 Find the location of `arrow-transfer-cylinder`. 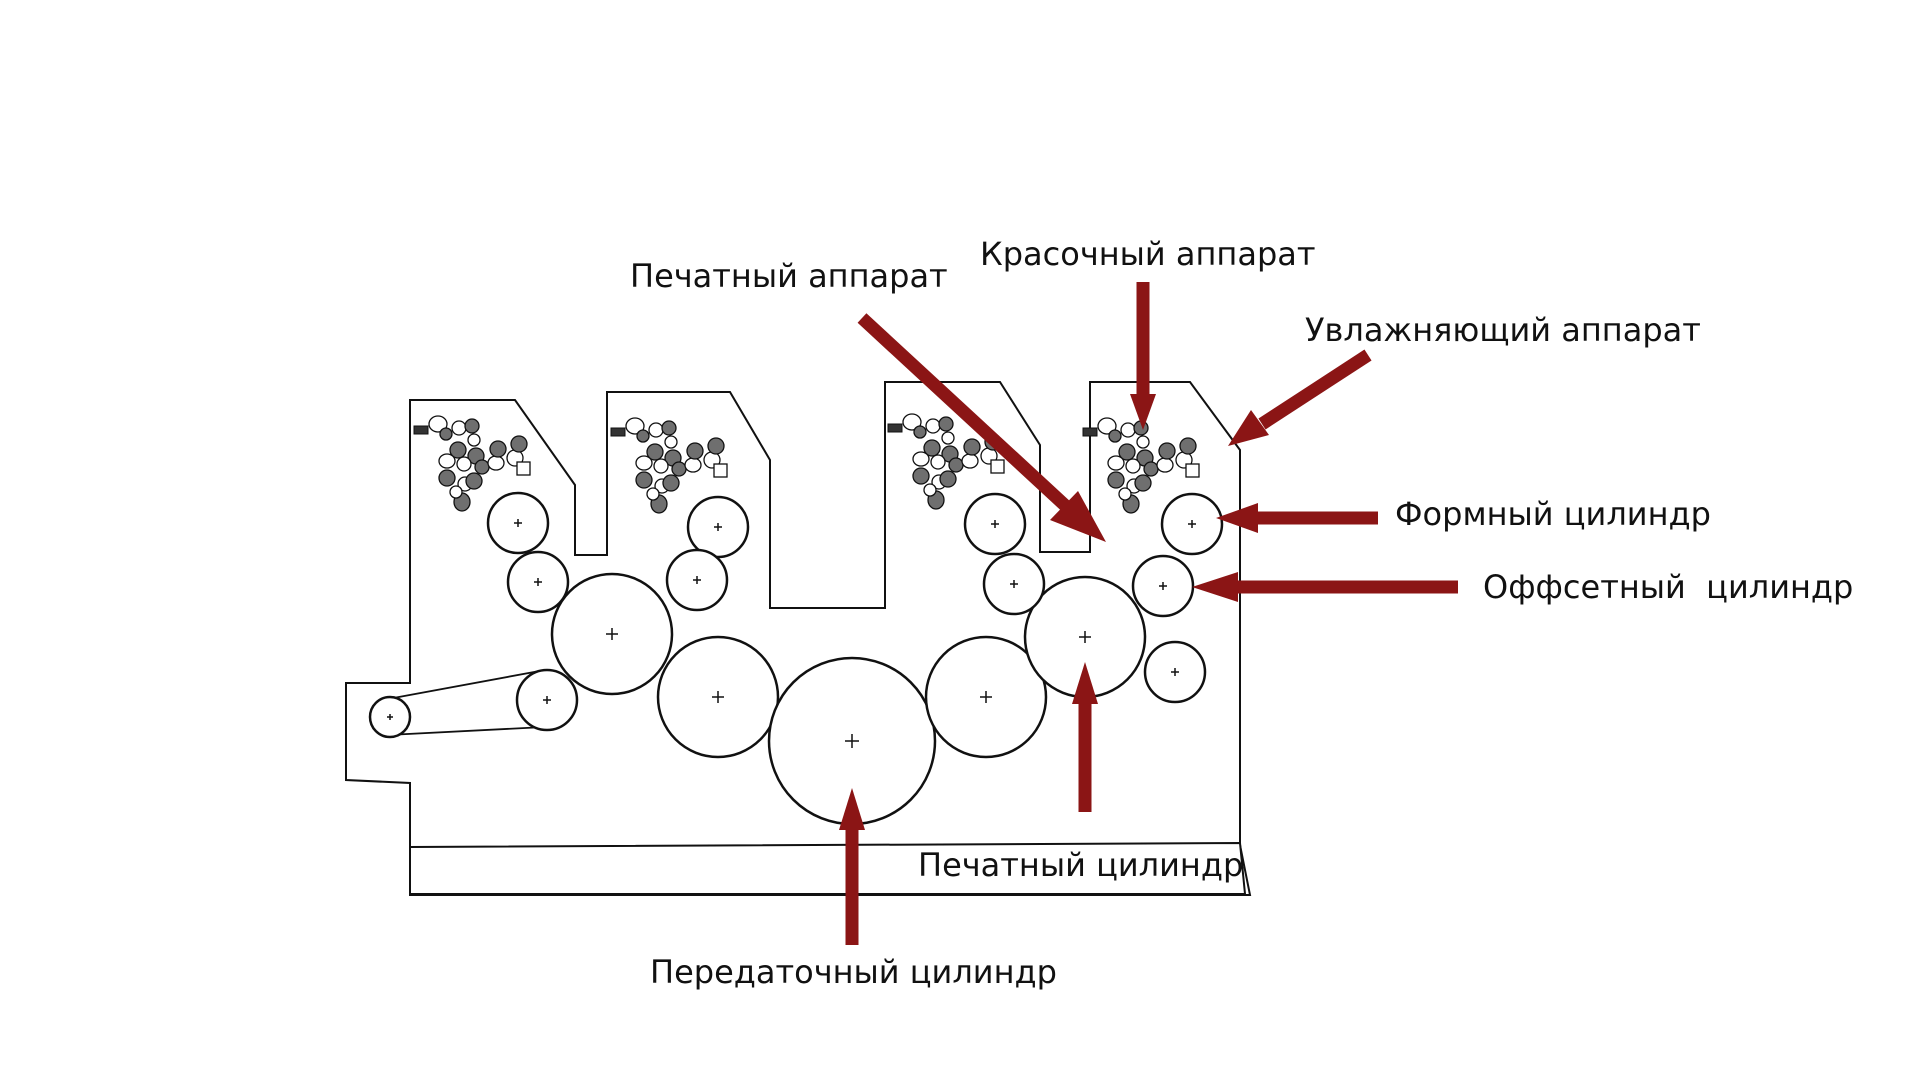

arrow-transfer-cylinder is located at coordinates (852, 866).